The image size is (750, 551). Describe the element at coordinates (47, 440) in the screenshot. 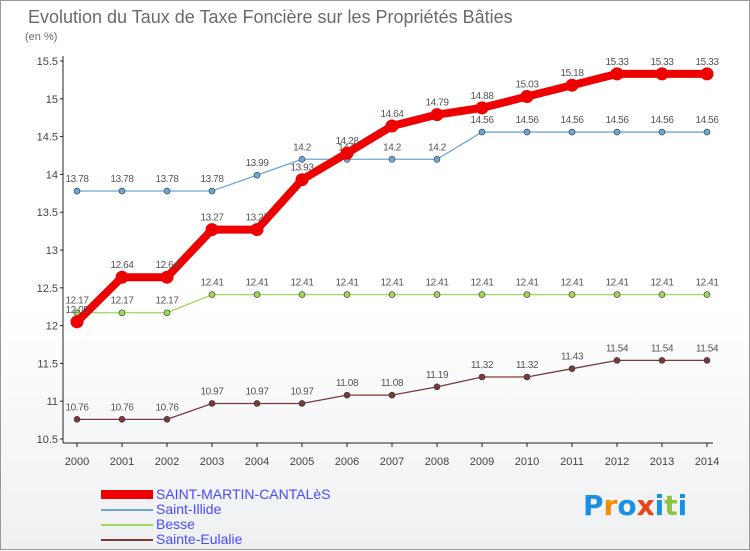

I see `y-tick-label: 10.5` at that location.